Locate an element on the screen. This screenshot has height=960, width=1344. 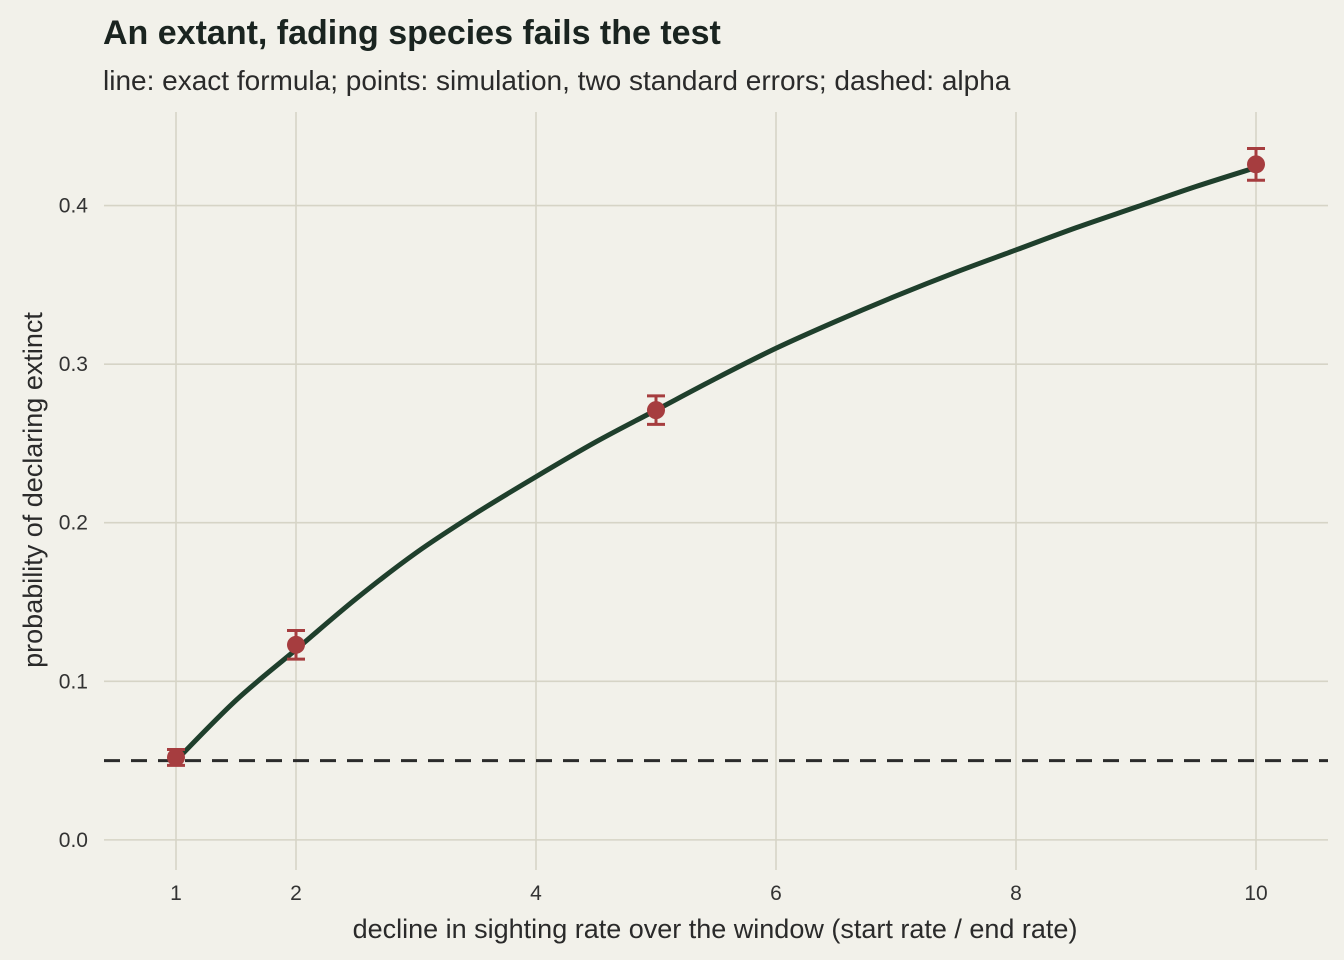
x-tick-label: 4 is located at coordinates (536, 893).